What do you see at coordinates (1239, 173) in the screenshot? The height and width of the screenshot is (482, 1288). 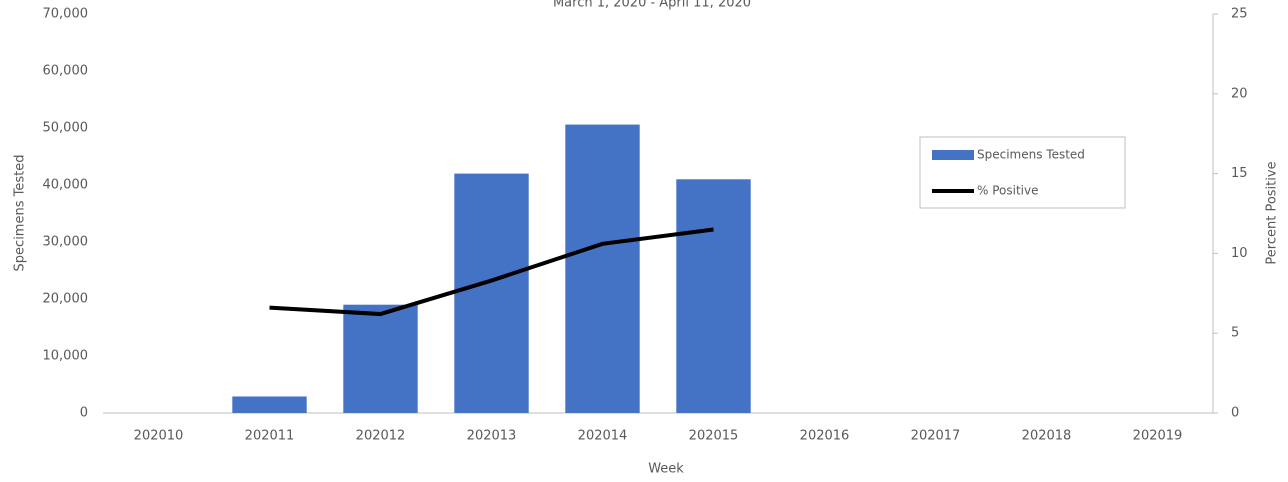 I see `y2-tick-label: 15` at bounding box center [1239, 173].